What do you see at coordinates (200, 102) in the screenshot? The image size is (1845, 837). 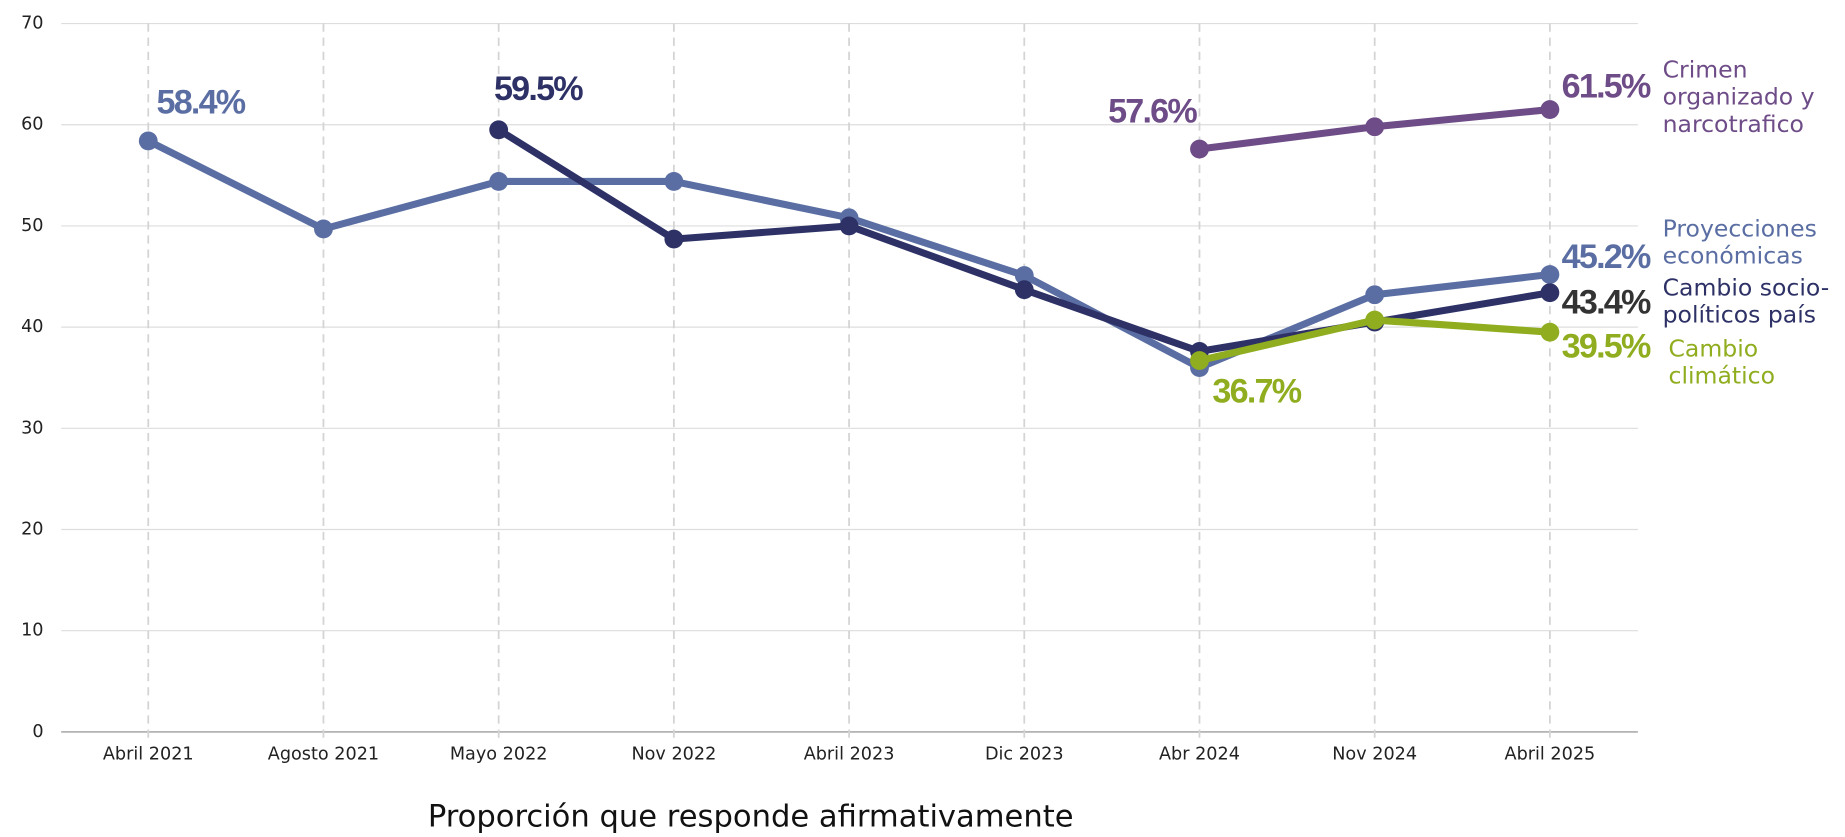 I see `data-label: 58.4%` at bounding box center [200, 102].